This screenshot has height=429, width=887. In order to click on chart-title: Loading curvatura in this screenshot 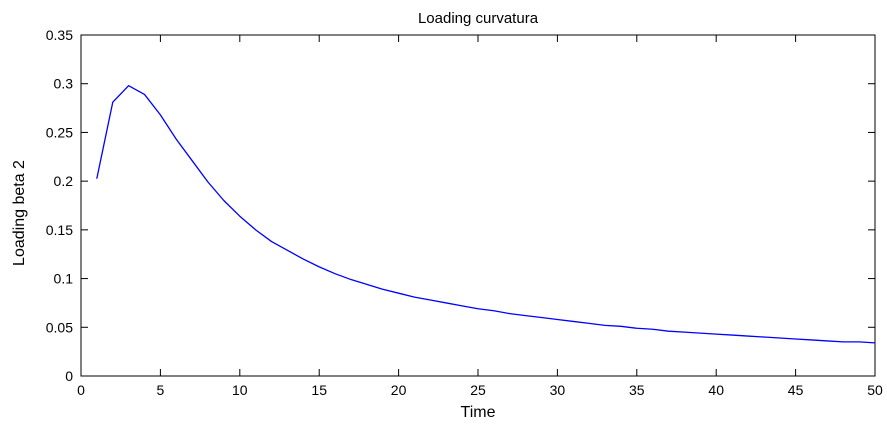, I will do `click(478, 18)`.